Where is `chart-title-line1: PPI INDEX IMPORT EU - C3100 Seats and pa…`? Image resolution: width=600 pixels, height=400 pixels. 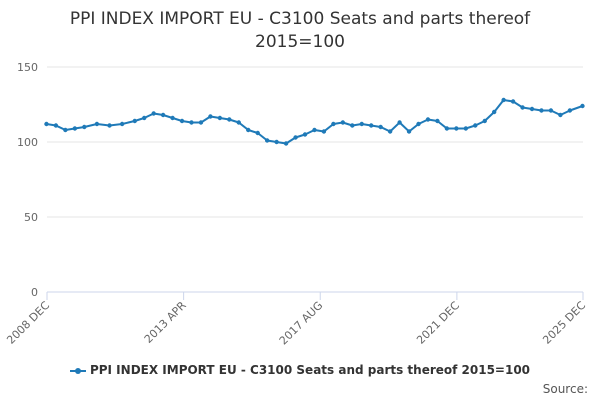
chart-title-line1: PPI INDEX IMPORT EU - C3100 Seats and pa… is located at coordinates (300, 19).